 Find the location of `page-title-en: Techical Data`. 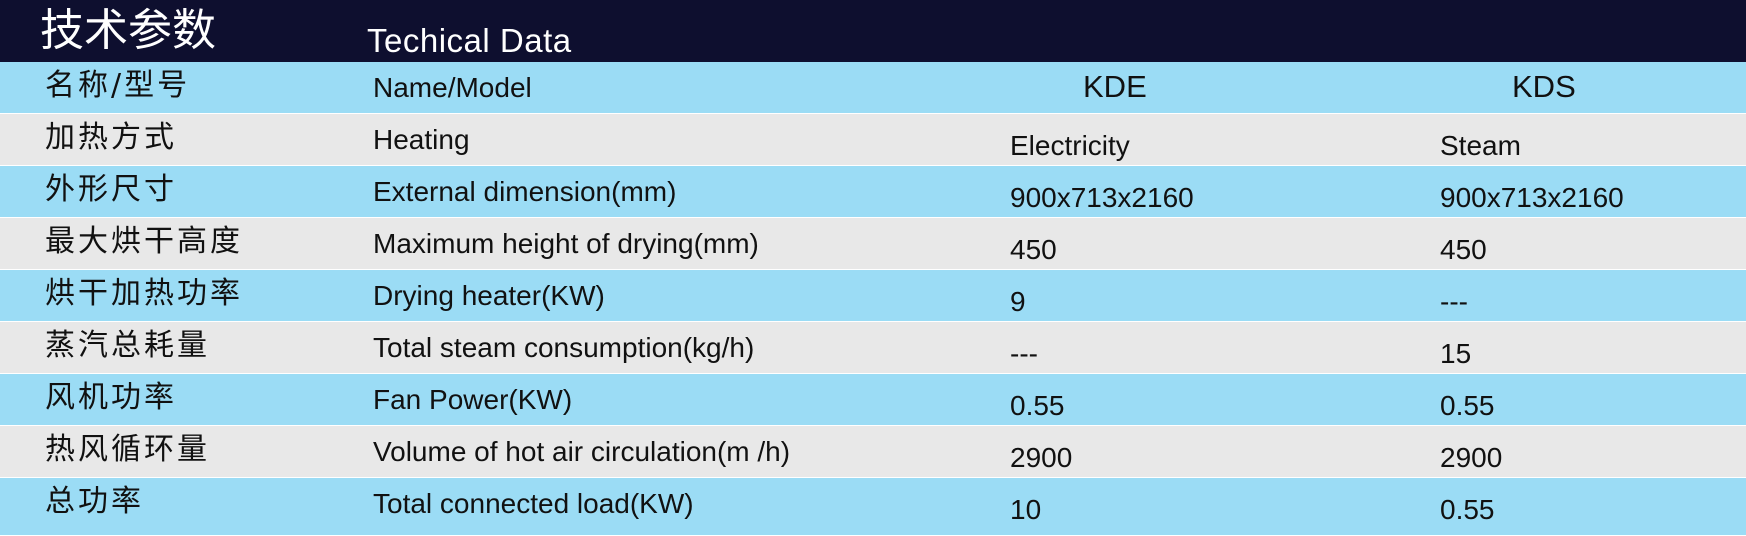

page-title-en: Techical Data is located at coordinates (469, 40).